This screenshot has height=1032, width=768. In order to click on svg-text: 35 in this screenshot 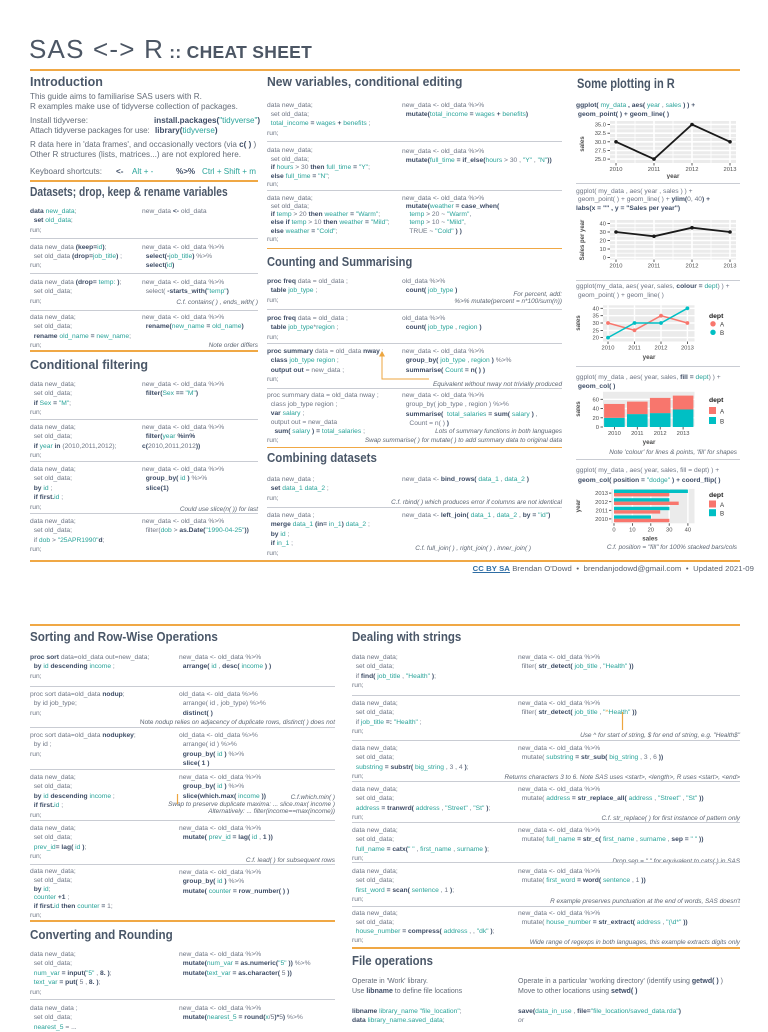, I will do `click(596, 317)`.